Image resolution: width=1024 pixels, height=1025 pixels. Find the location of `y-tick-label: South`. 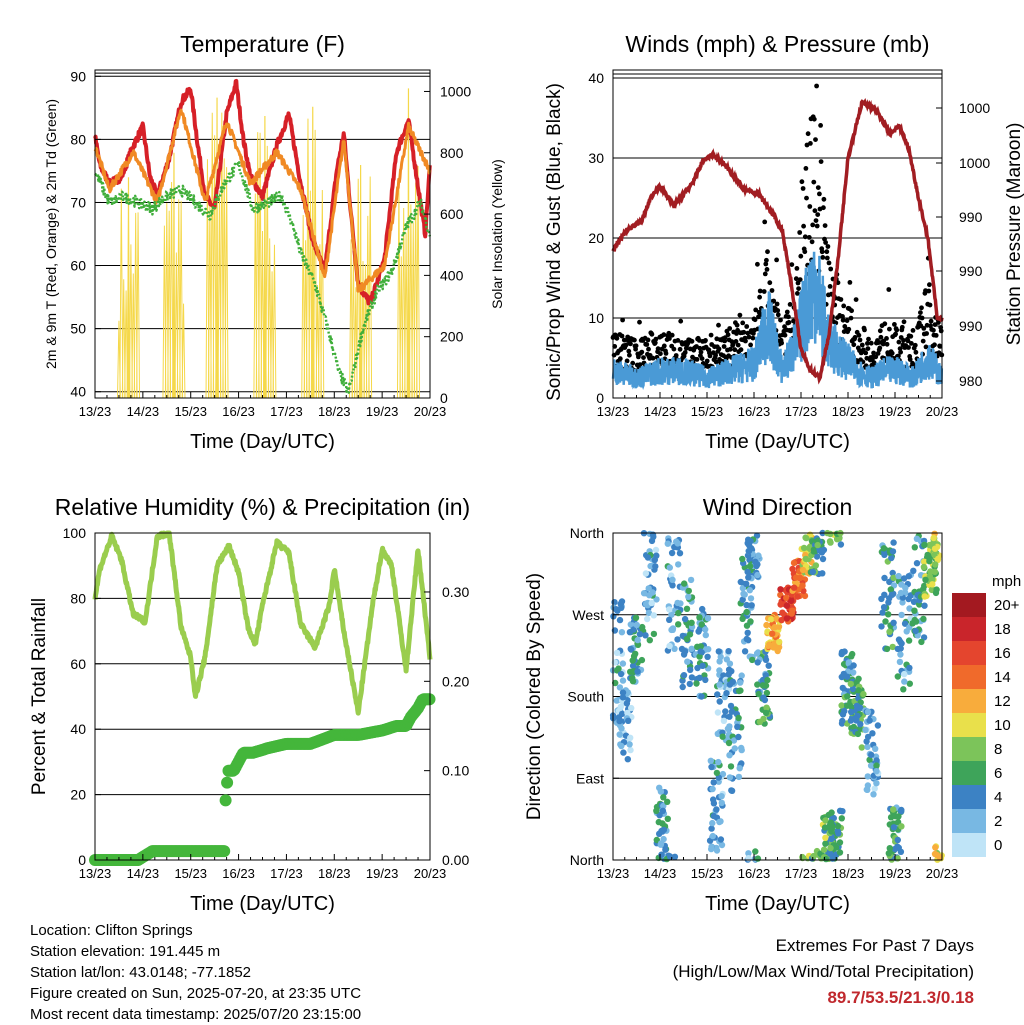

y-tick-label: South is located at coordinates (585, 697).